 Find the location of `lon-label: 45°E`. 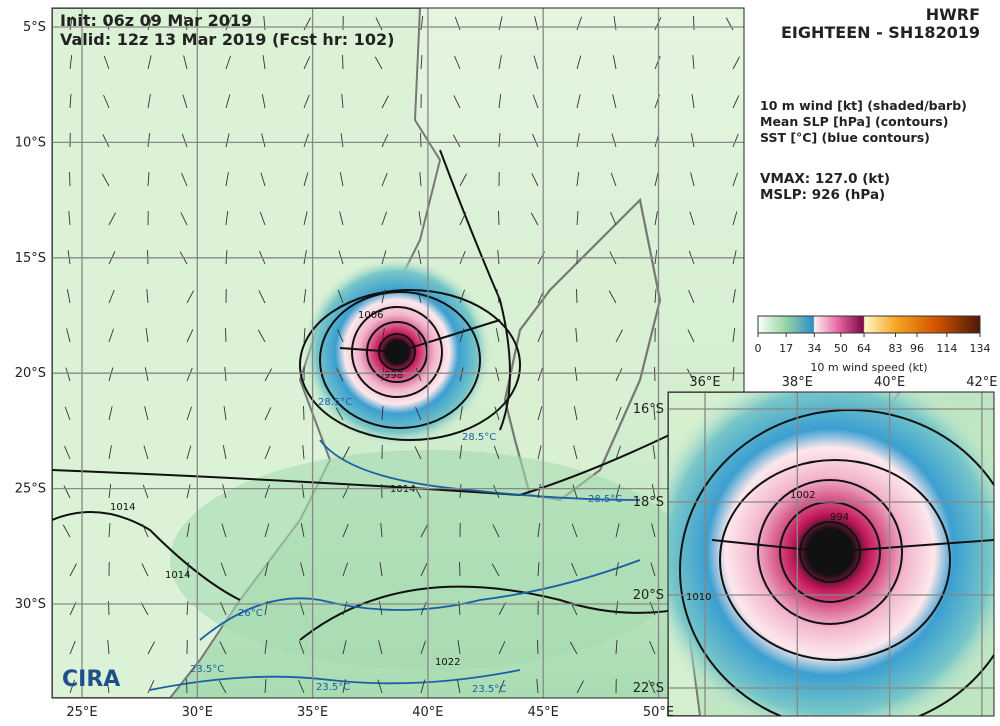

lon-label: 45°E is located at coordinates (543, 712).